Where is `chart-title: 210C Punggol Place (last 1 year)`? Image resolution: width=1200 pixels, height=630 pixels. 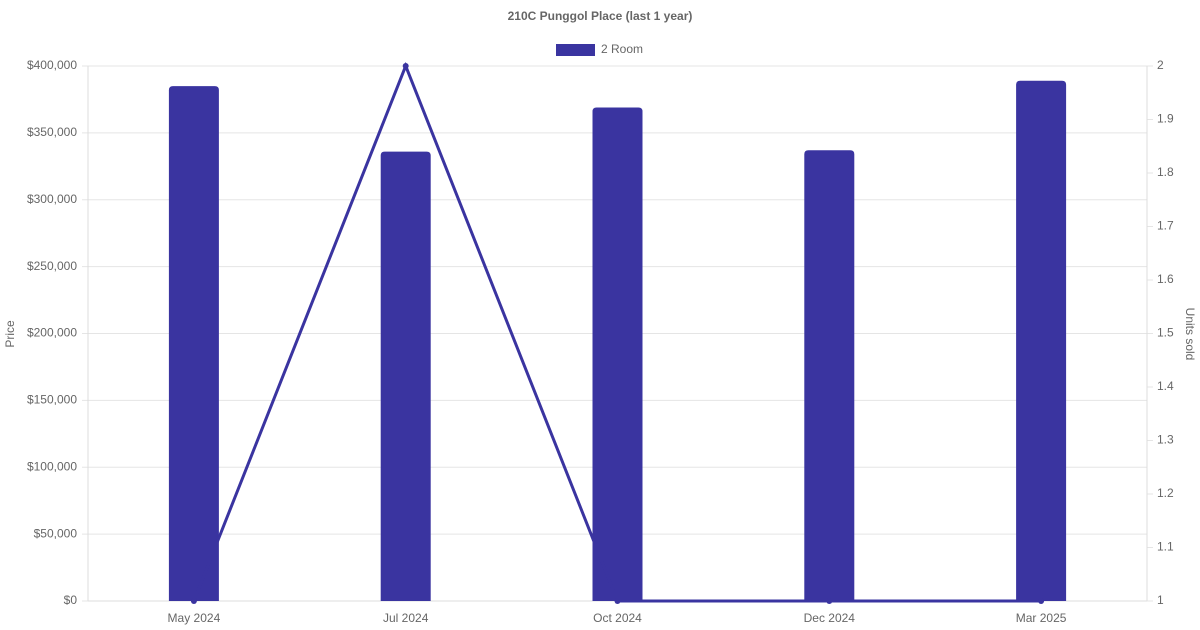 chart-title: 210C Punggol Place (last 1 year) is located at coordinates (600, 16).